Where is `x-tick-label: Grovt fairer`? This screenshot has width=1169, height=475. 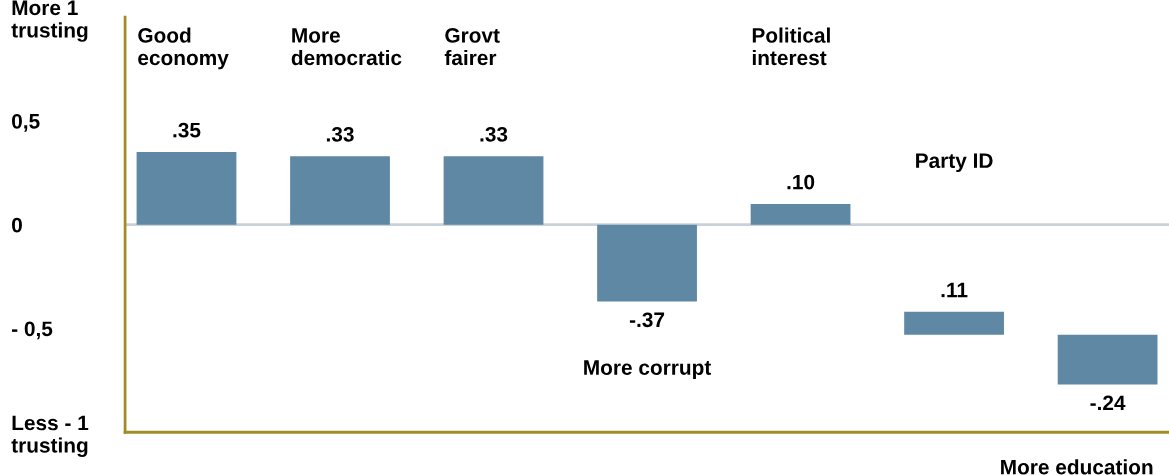
x-tick-label: Grovt fairer is located at coordinates (472, 47).